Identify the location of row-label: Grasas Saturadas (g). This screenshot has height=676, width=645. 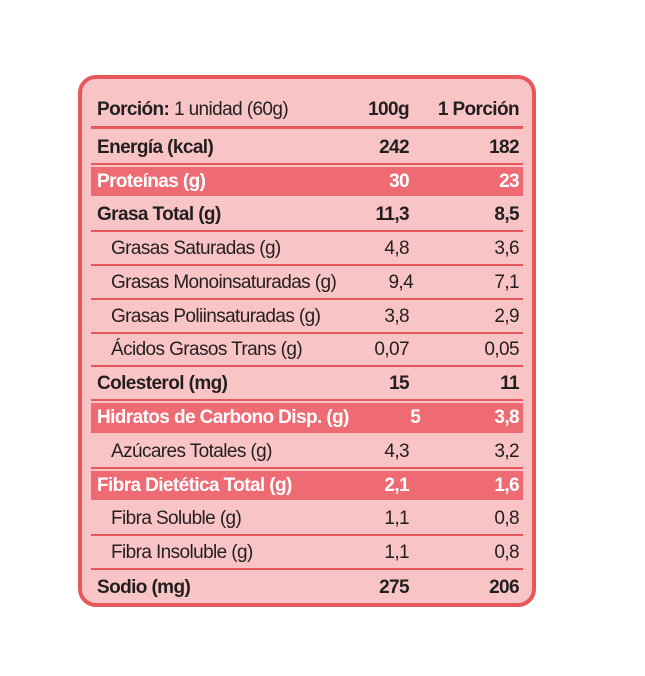
(196, 249).